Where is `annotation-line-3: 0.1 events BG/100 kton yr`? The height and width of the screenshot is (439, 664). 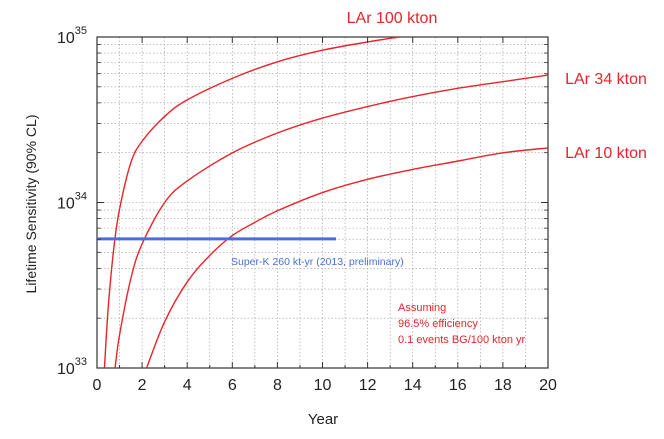 annotation-line-3: 0.1 events BG/100 kton yr is located at coordinates (462, 340).